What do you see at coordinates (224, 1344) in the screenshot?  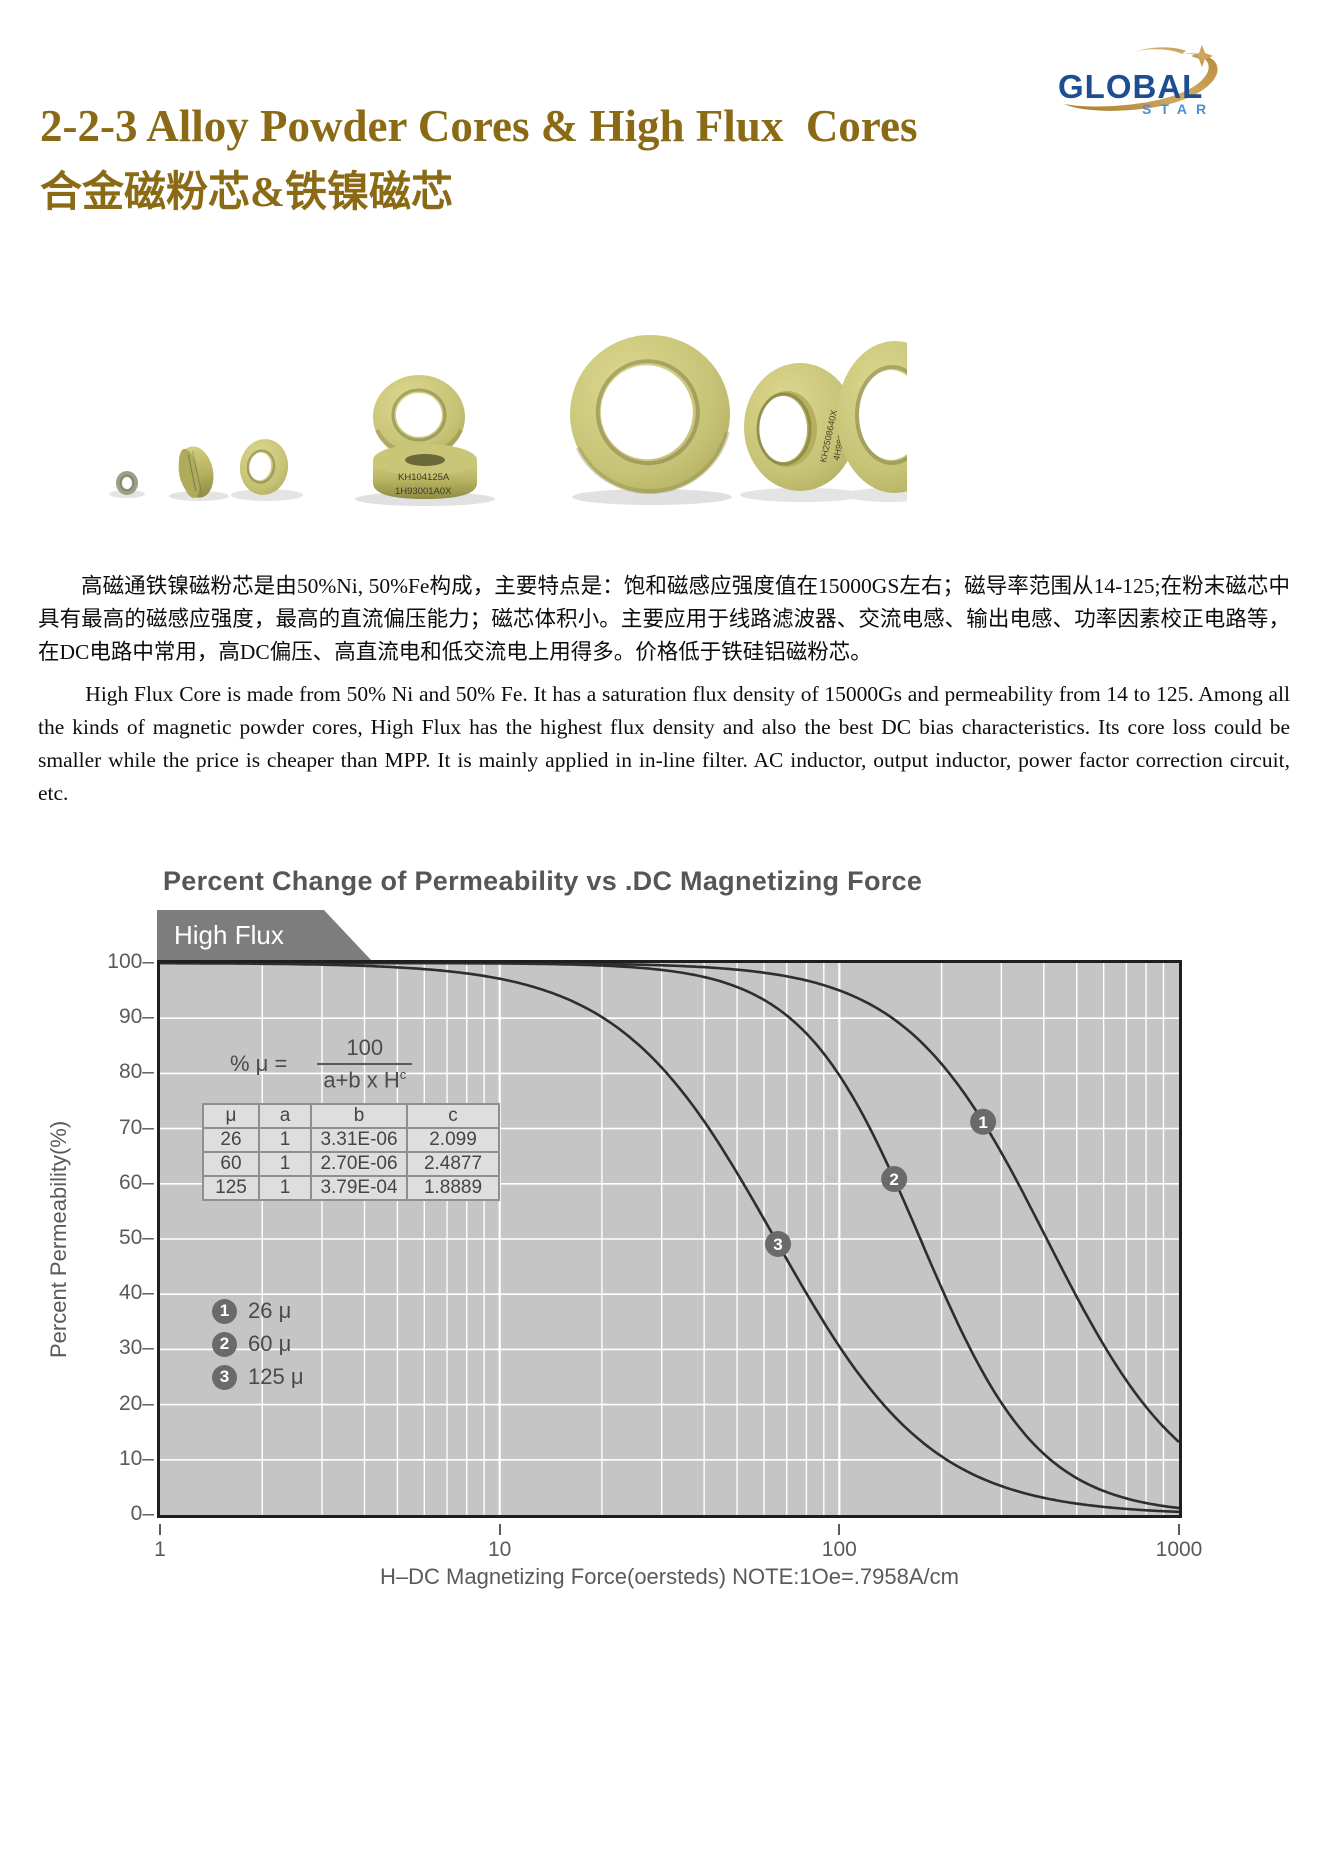 I see `legend-number-icon: 2` at bounding box center [224, 1344].